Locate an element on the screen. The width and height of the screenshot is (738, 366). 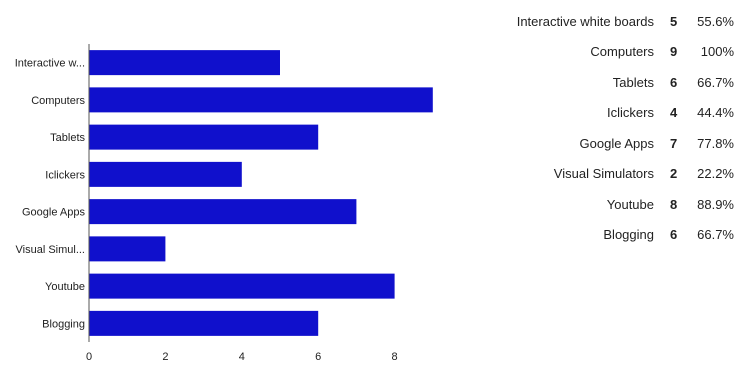
category-label: Iclickers is located at coordinates (65, 175).